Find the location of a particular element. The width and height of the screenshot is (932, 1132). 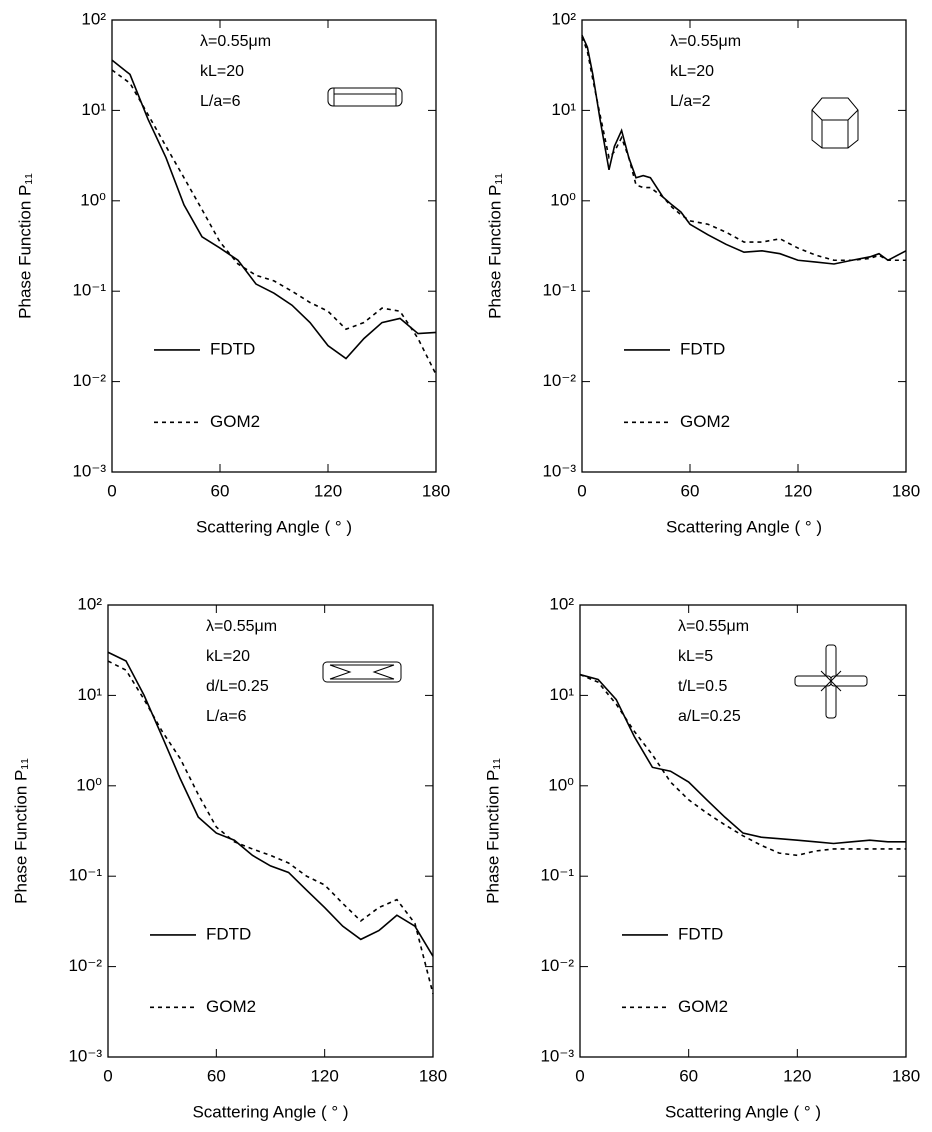

annotation: a/L=0.25 is located at coordinates (709, 716).